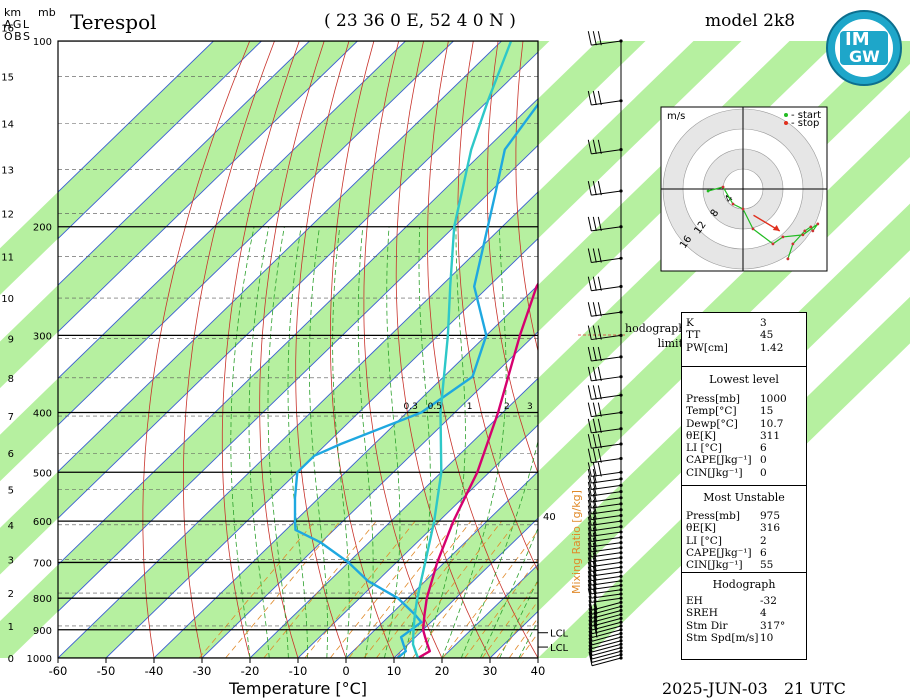  I want to click on lowest-level-index-row: CAPE[Jkg⁻¹] 0, so click(745, 460).